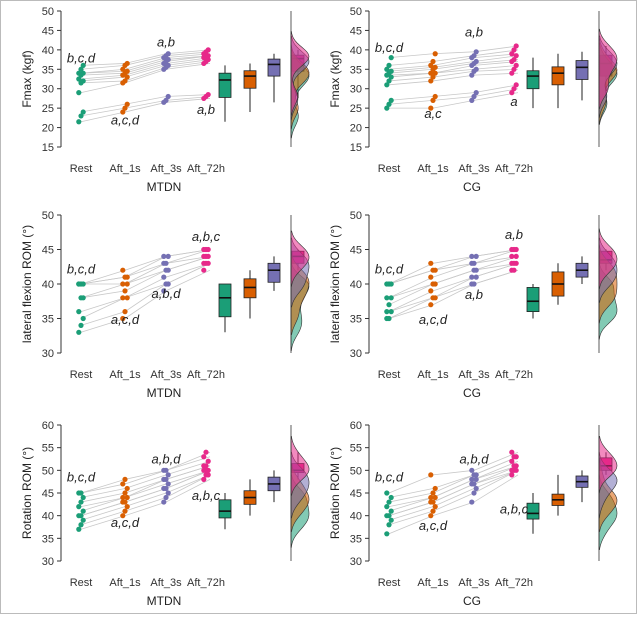  Describe the element at coordinates (472, 393) in the screenshot. I see `x-axis-label: CG` at that location.